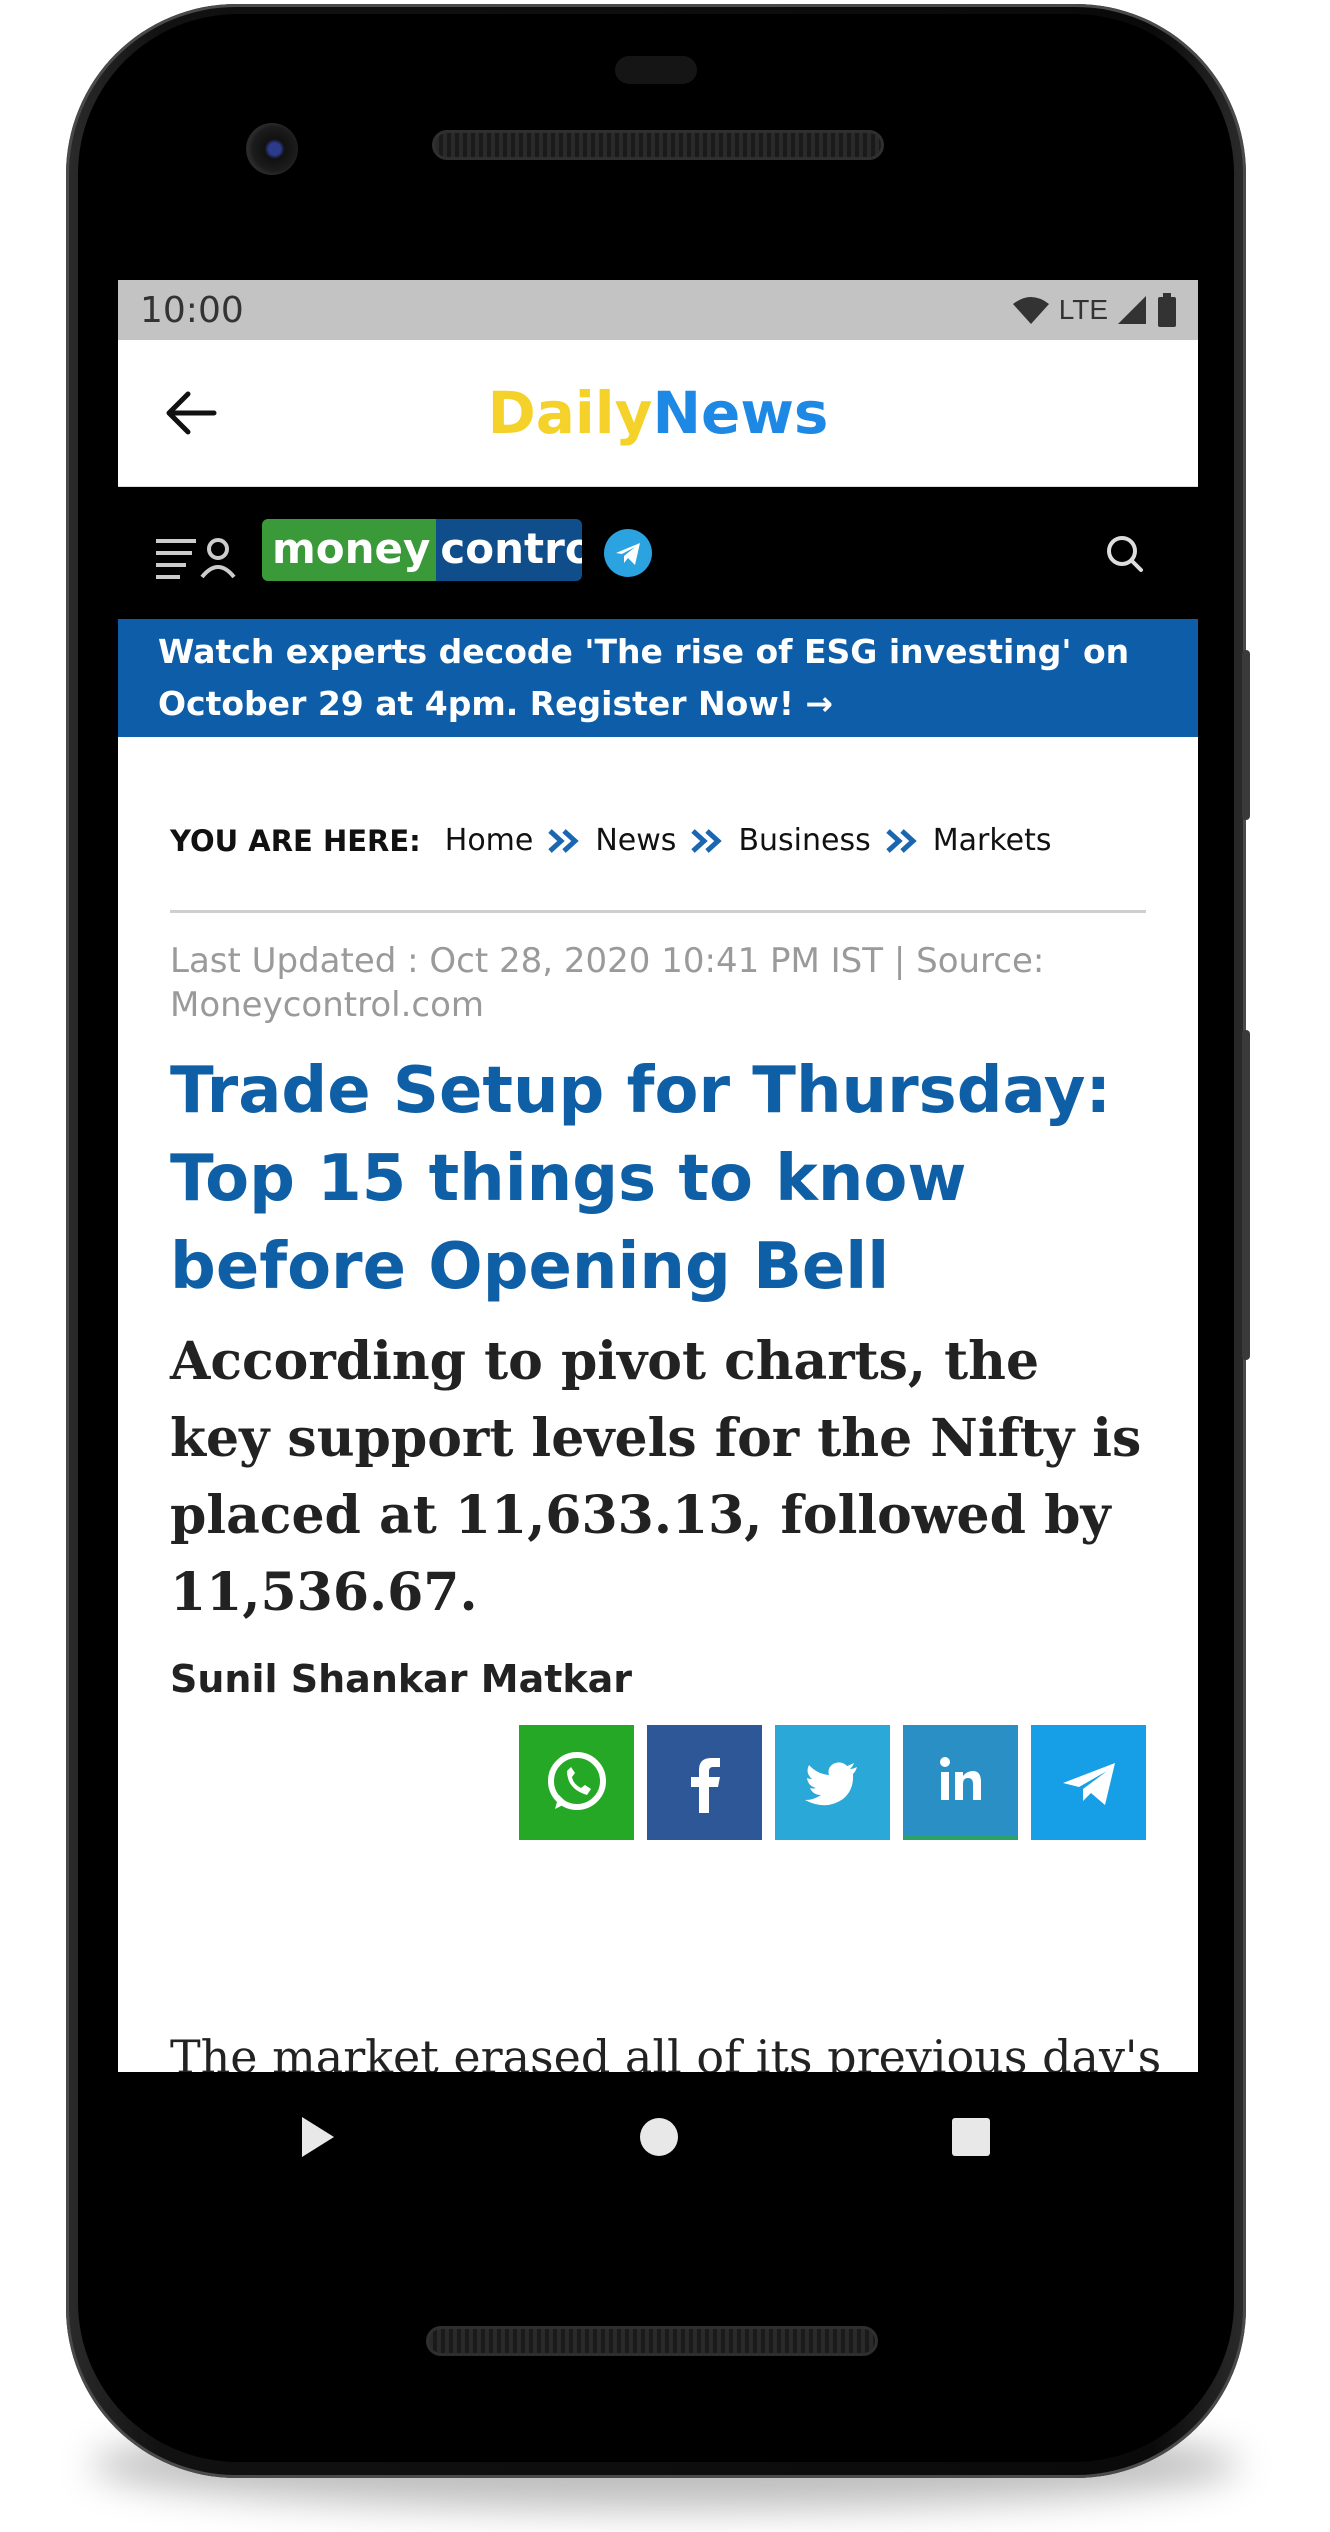 The image size is (1330, 2532). Describe the element at coordinates (971, 2137) in the screenshot. I see `nav-recents-icon` at that location.